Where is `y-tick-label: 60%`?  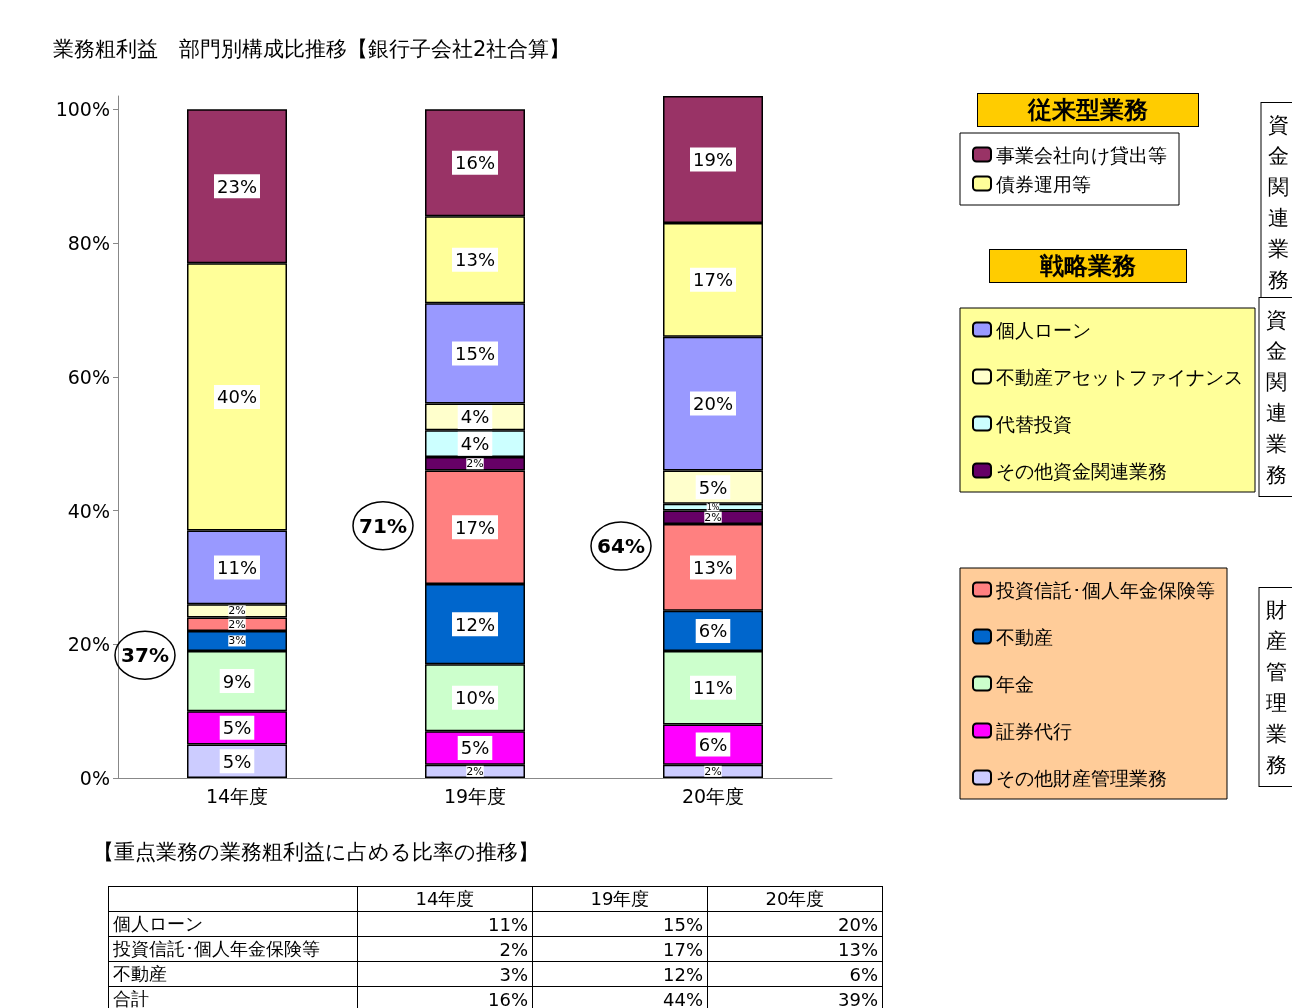 y-tick-label: 60% is located at coordinates (88, 376).